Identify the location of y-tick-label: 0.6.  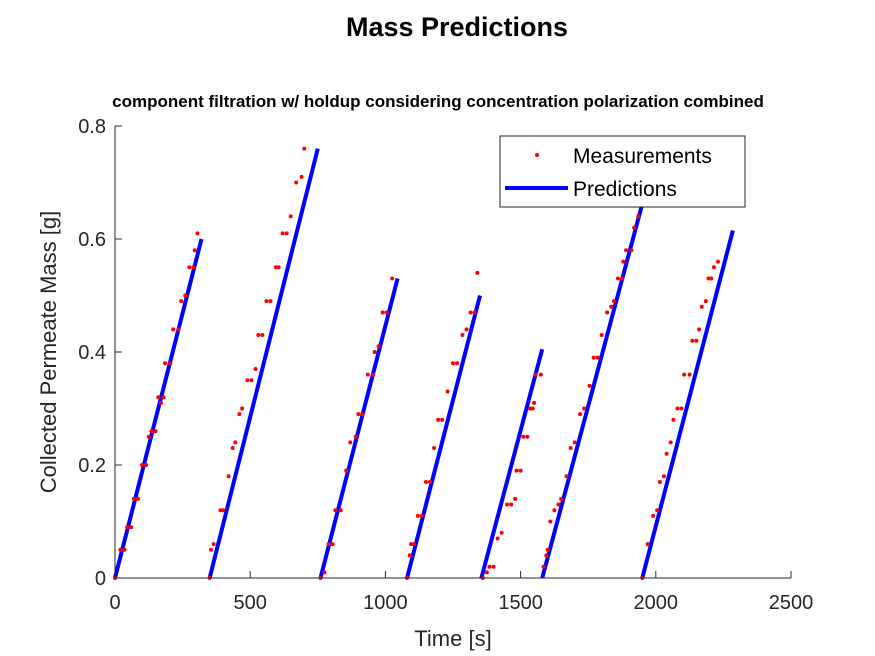
(92, 240).